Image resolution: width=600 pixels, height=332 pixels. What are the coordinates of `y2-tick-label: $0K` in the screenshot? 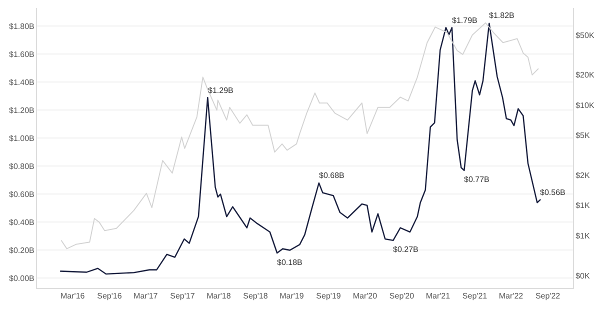 It's located at (583, 275).